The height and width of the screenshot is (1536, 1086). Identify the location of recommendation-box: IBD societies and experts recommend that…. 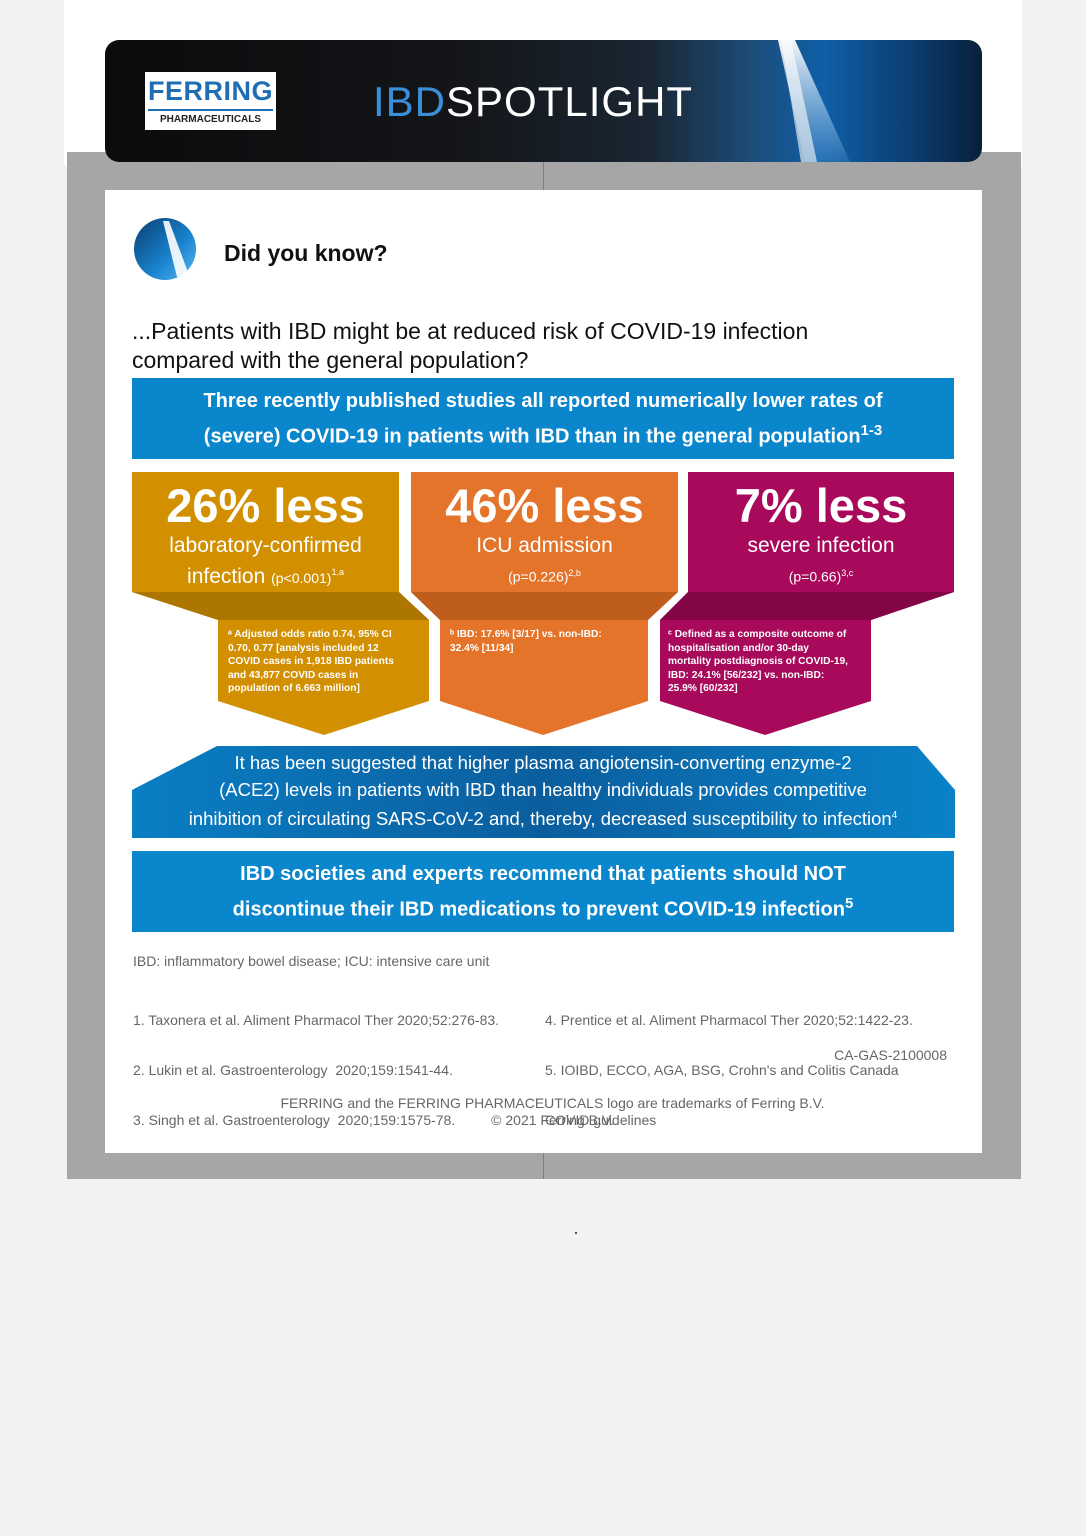
(543, 891).